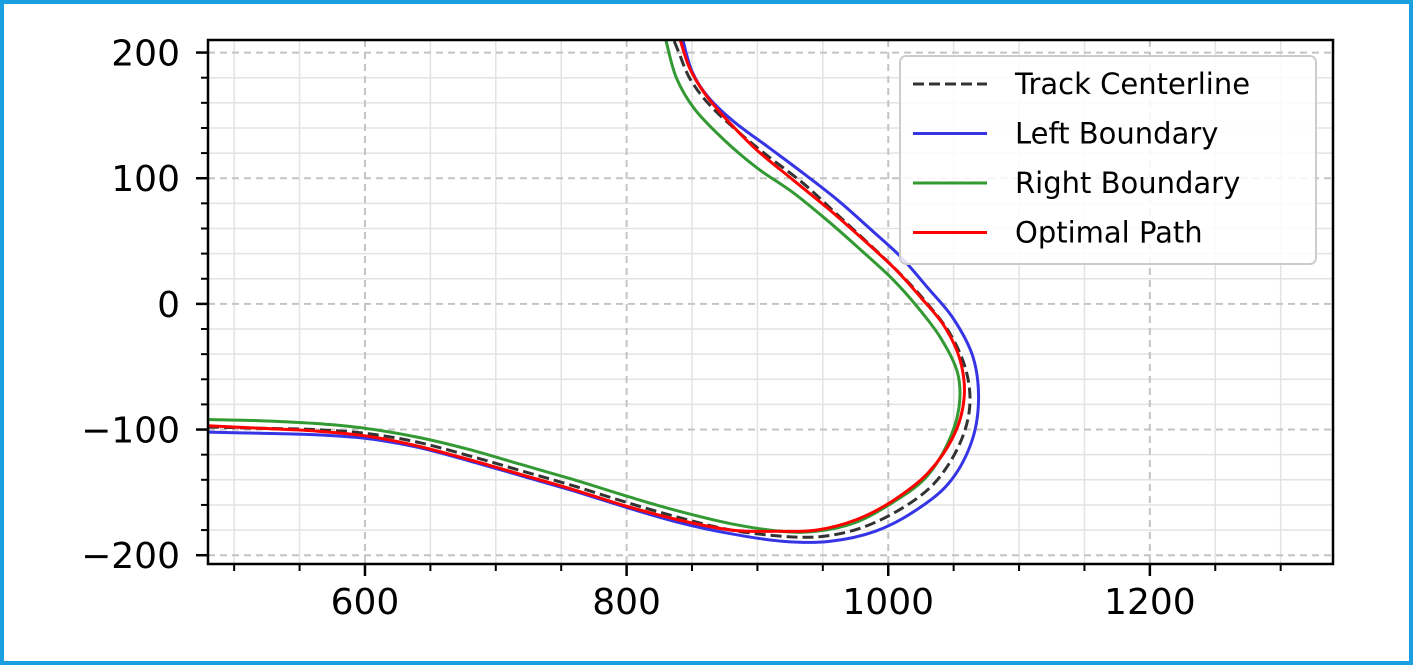  I want to click on y-tick-label: −200, so click(130, 556).